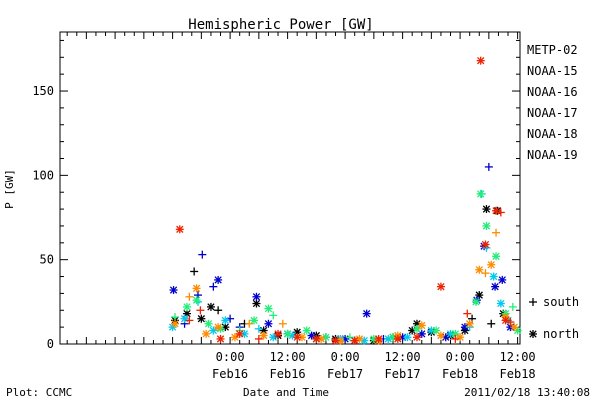  What do you see at coordinates (39, 392) in the screenshot?
I see `plot-credit: Plot: CCMC` at bounding box center [39, 392].